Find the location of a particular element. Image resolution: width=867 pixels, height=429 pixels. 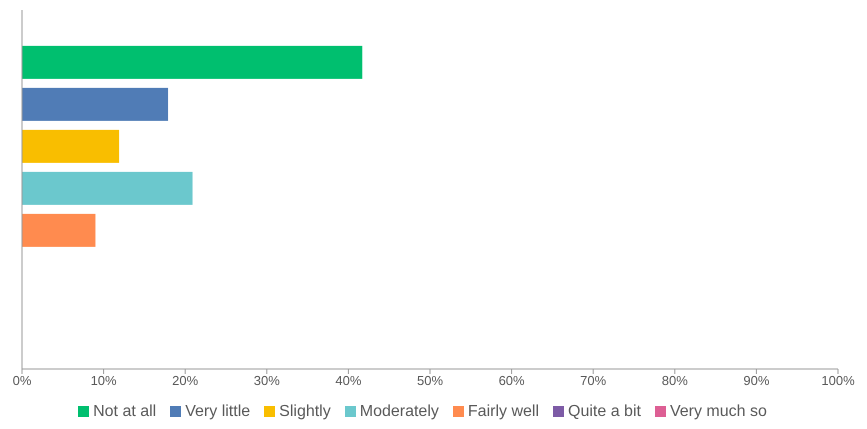

x-tick-label: 20% is located at coordinates (185, 380).